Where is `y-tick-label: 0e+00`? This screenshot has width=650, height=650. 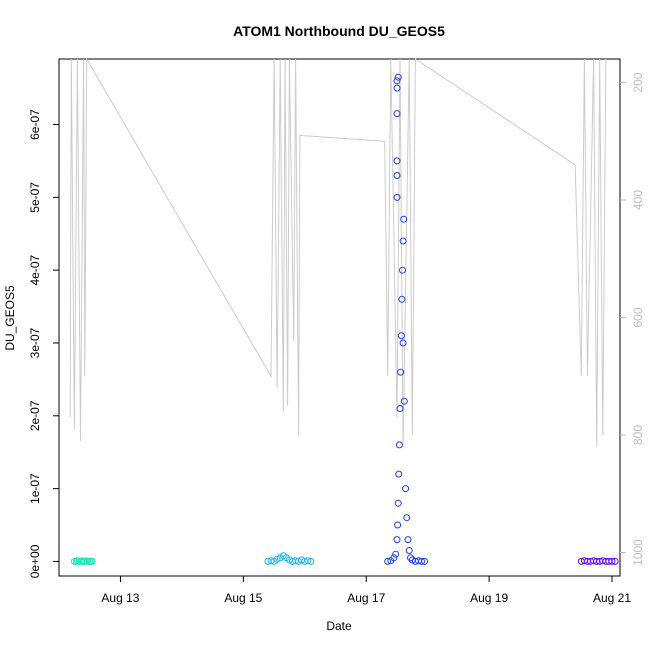
y-tick-label: 0e+00 is located at coordinates (35, 561).